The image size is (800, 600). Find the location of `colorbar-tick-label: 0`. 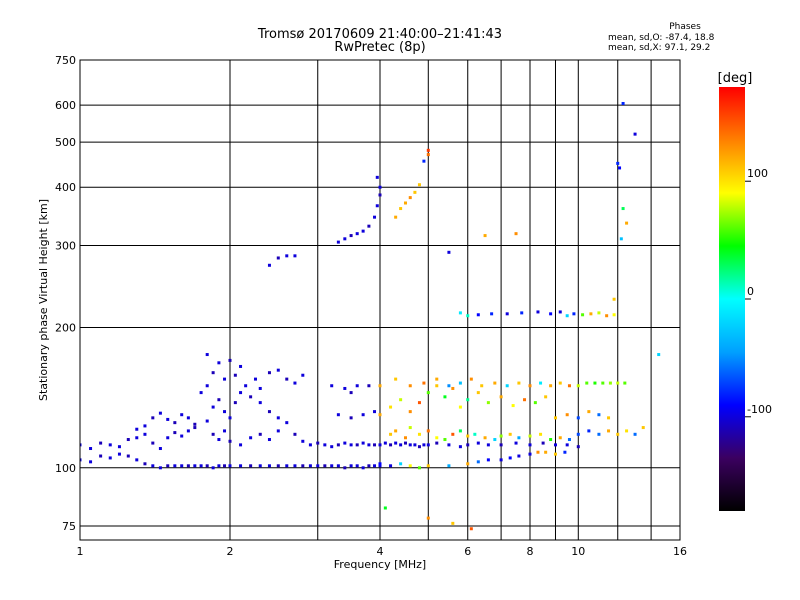

colorbar-tick-label: 0 is located at coordinates (750, 291).